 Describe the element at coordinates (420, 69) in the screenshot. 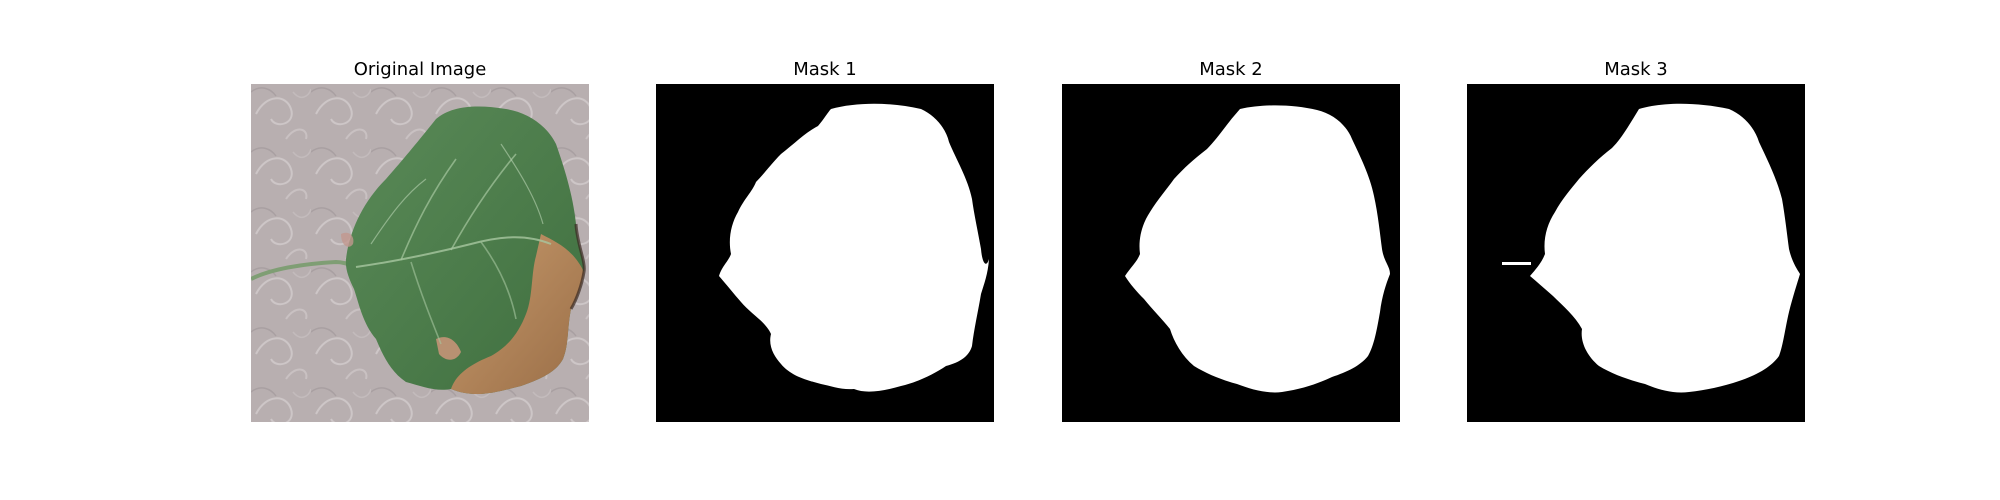

I see `panel-title-original-image: Original Image` at that location.